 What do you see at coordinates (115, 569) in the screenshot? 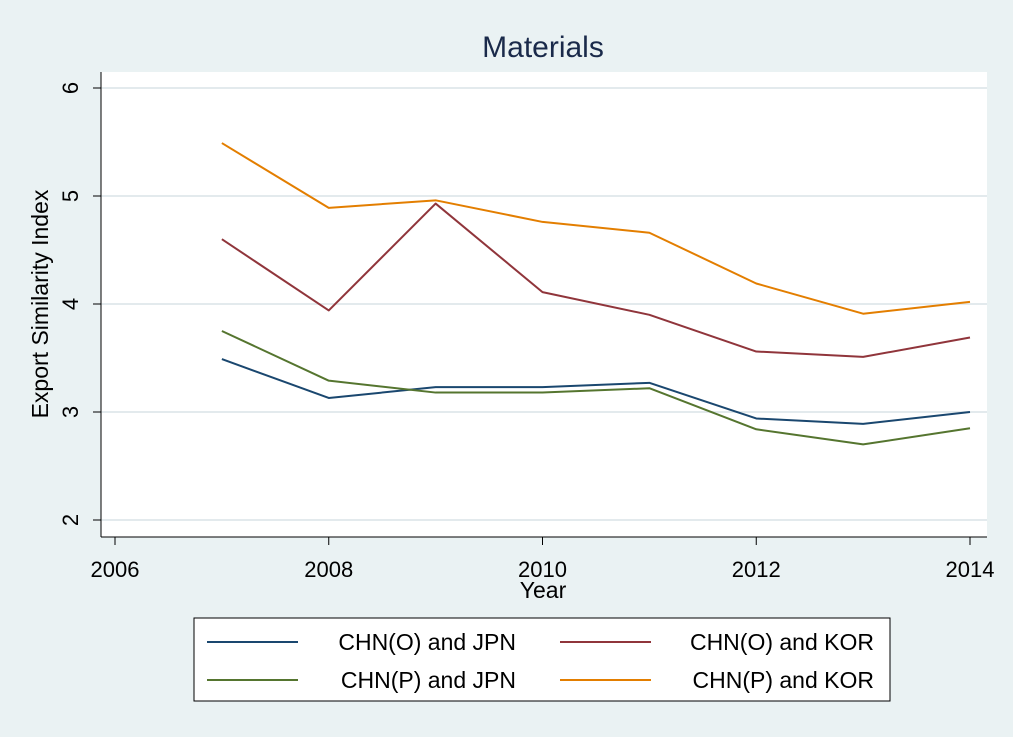
I see `x-tick-label: 2006` at bounding box center [115, 569].